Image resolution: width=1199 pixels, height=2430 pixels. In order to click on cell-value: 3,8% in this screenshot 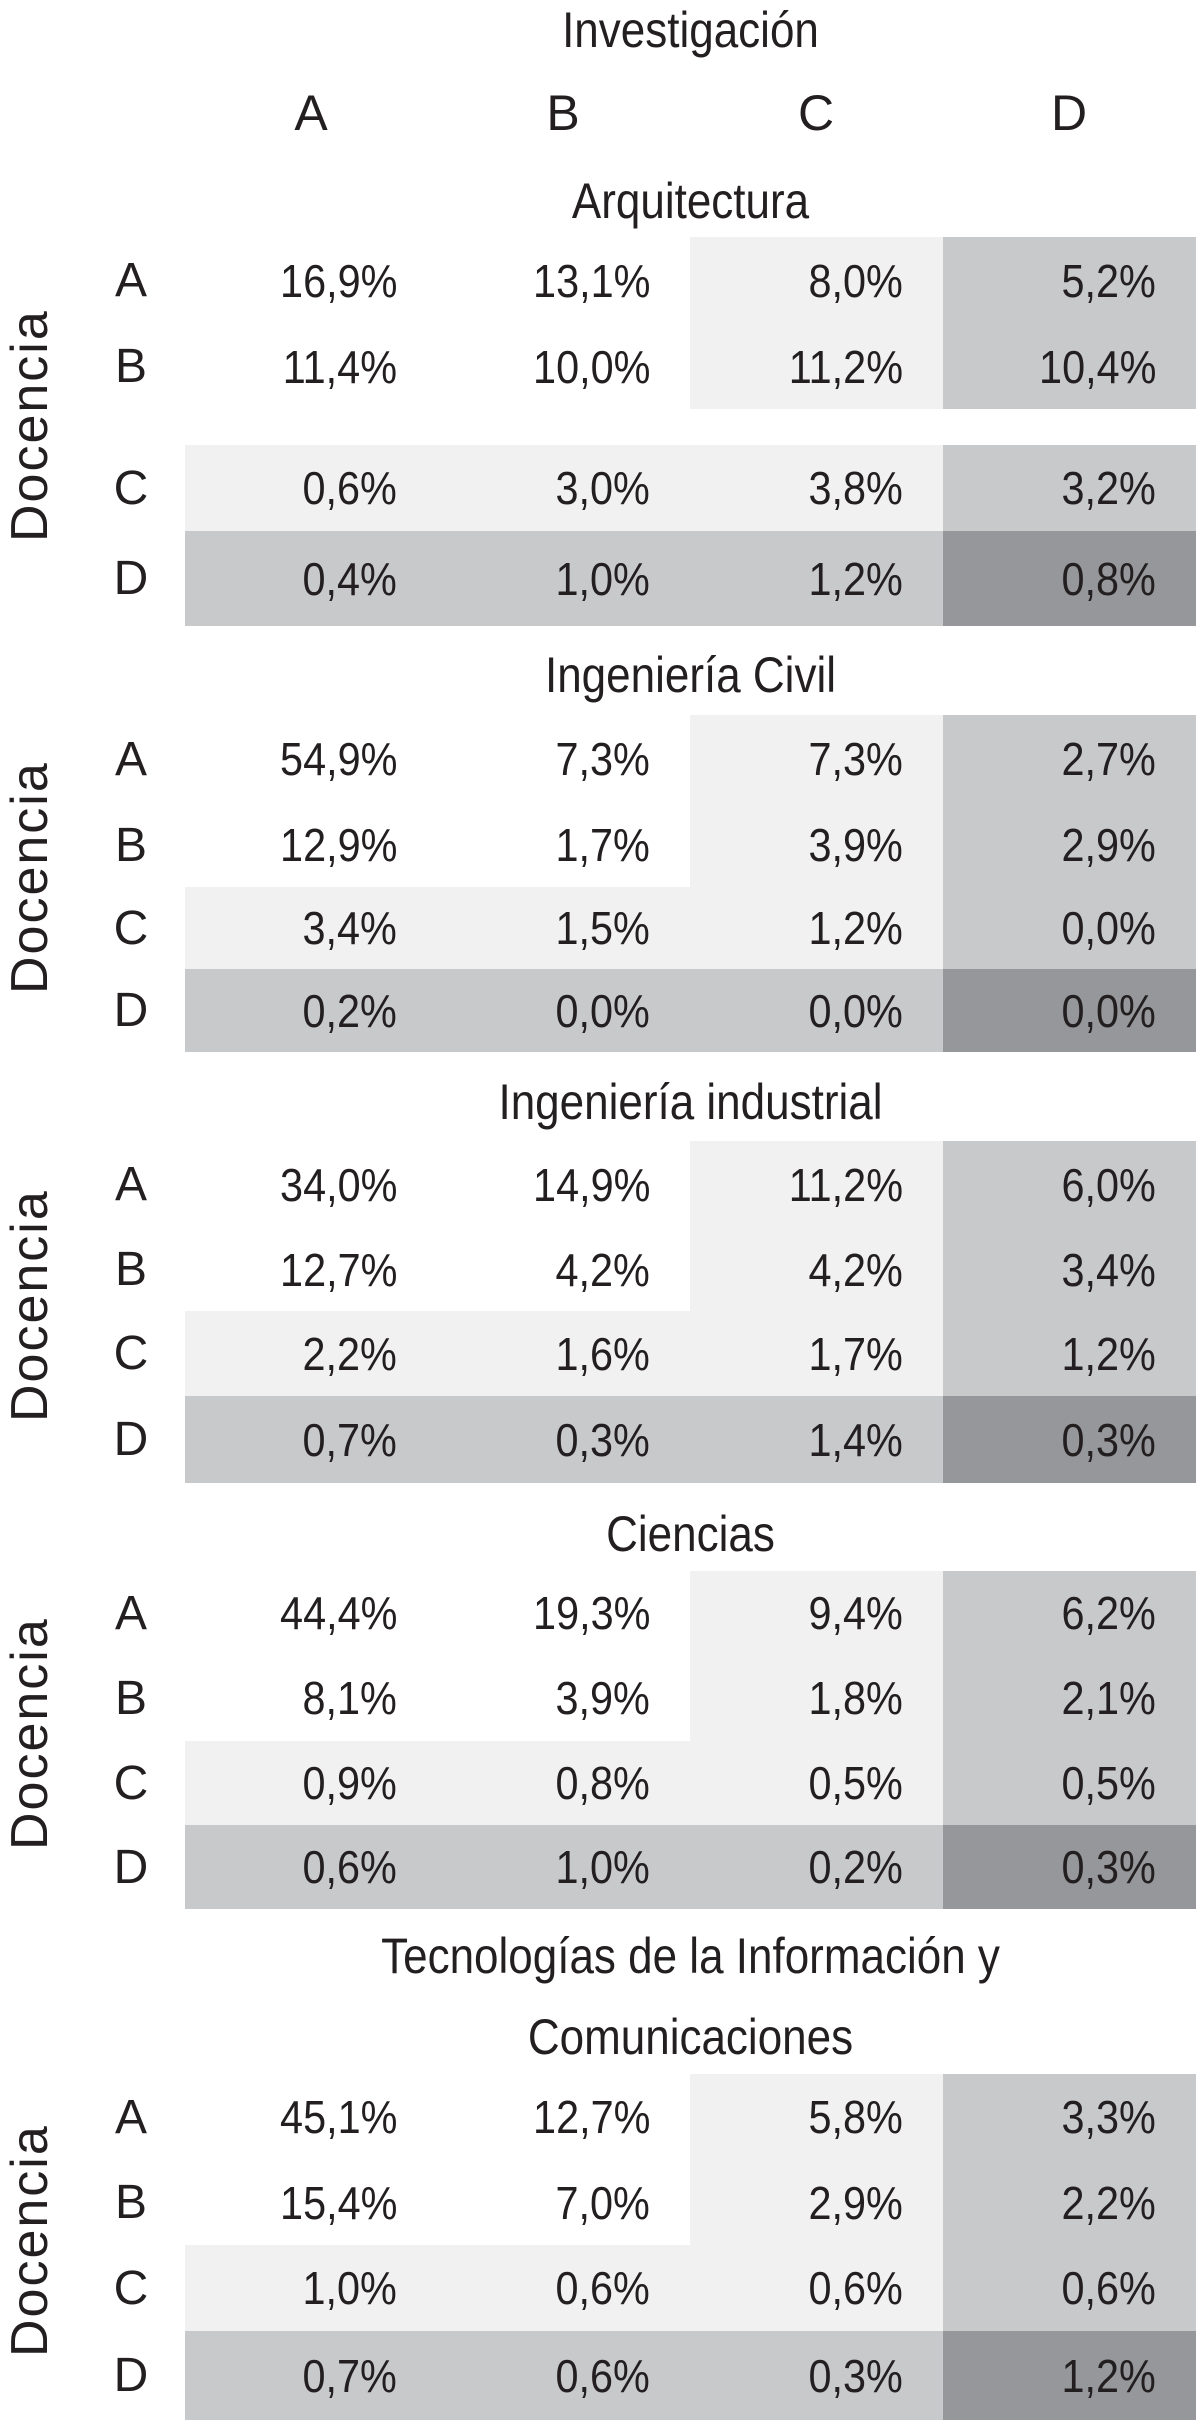, I will do `click(855, 488)`.